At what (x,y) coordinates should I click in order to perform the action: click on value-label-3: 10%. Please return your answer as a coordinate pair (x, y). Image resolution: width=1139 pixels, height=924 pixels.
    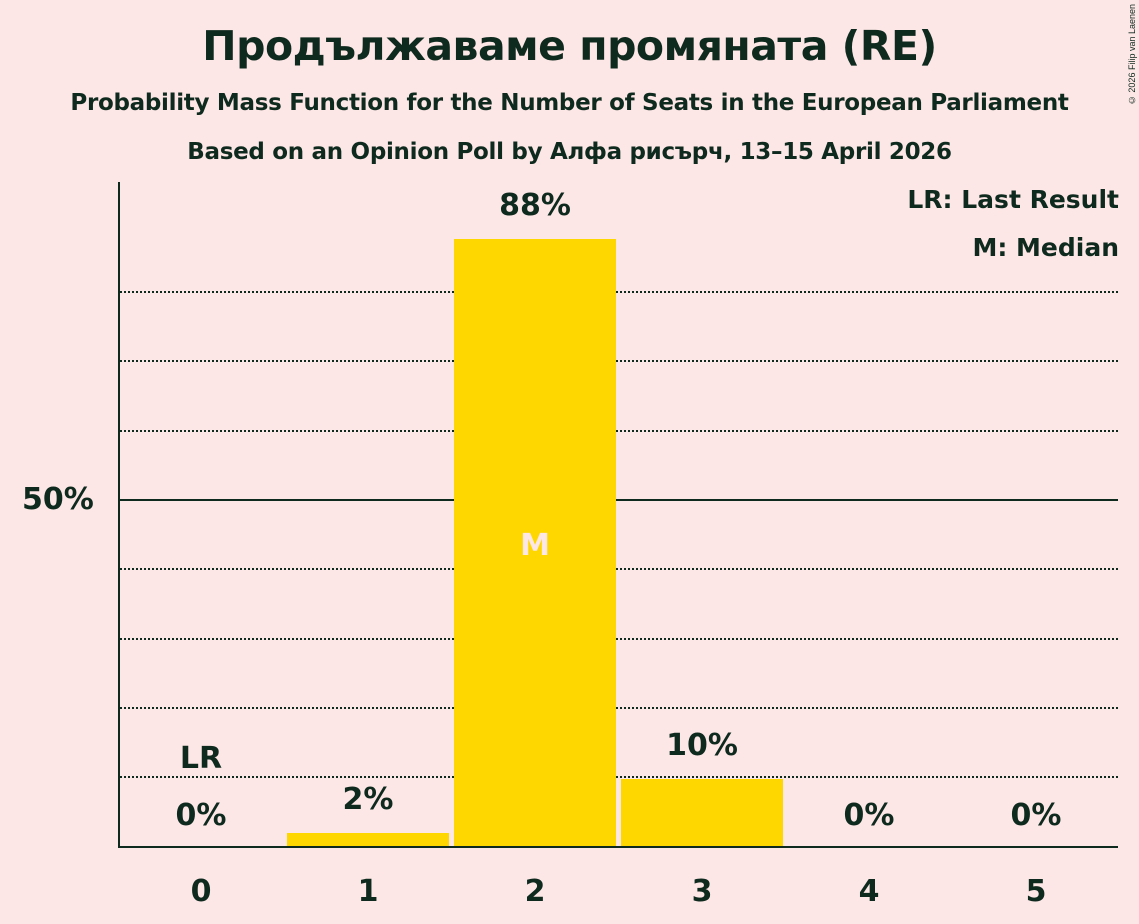
    Looking at the image, I should click on (702, 745).